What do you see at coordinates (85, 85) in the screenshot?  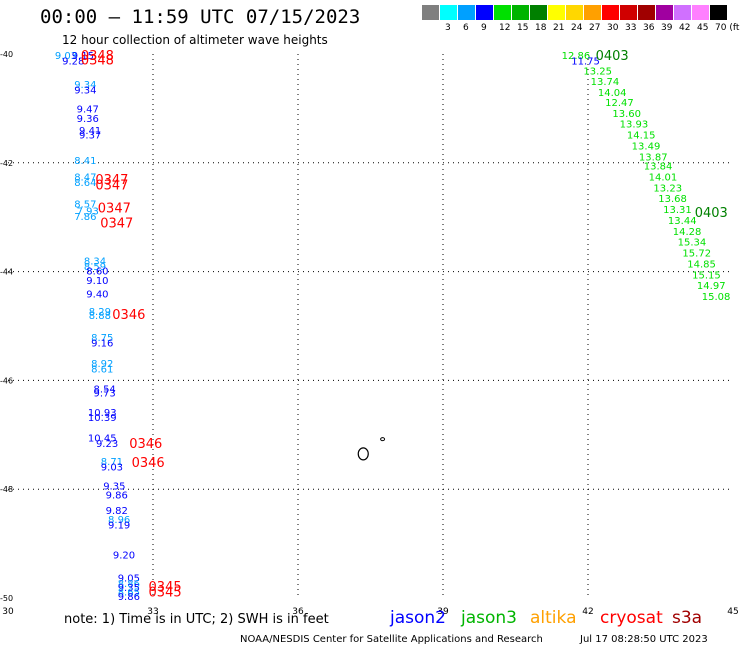 I see `wave-height-point: 9.34` at bounding box center [85, 85].